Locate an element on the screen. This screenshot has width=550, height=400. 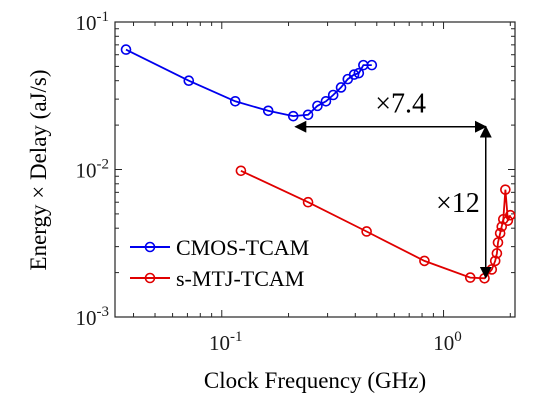
y-tick-label: 10⁻³ is located at coordinates (93, 317).